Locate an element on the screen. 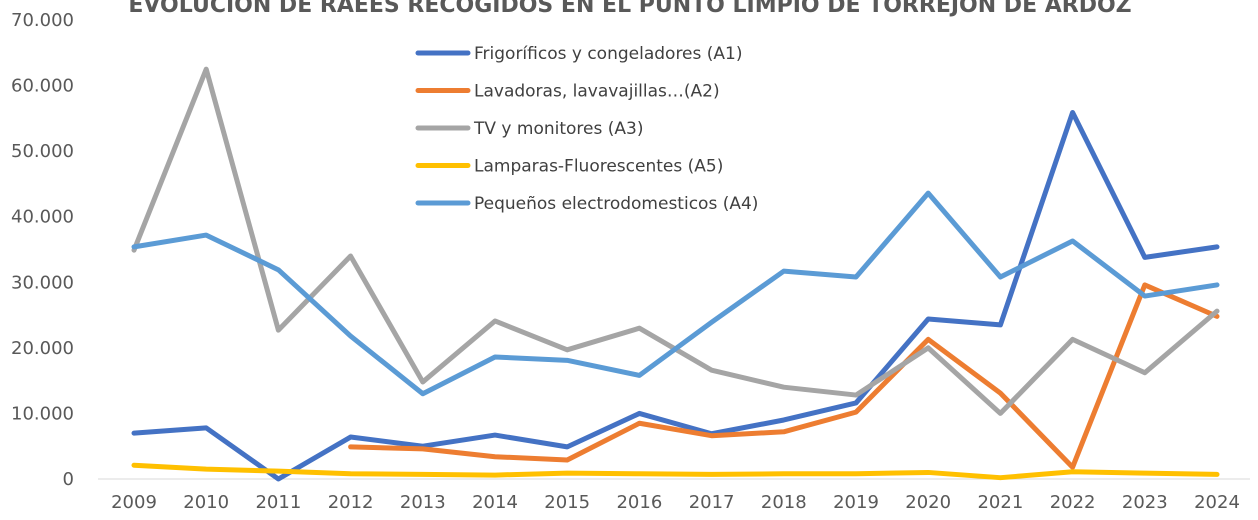  series-line is located at coordinates (675, 471).